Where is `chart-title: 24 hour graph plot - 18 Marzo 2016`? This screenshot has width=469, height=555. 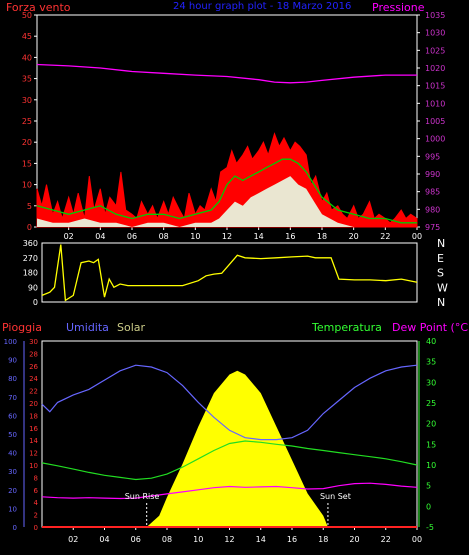 chart-title: 24 hour graph plot - 18 Marzo 2016 is located at coordinates (262, 6).